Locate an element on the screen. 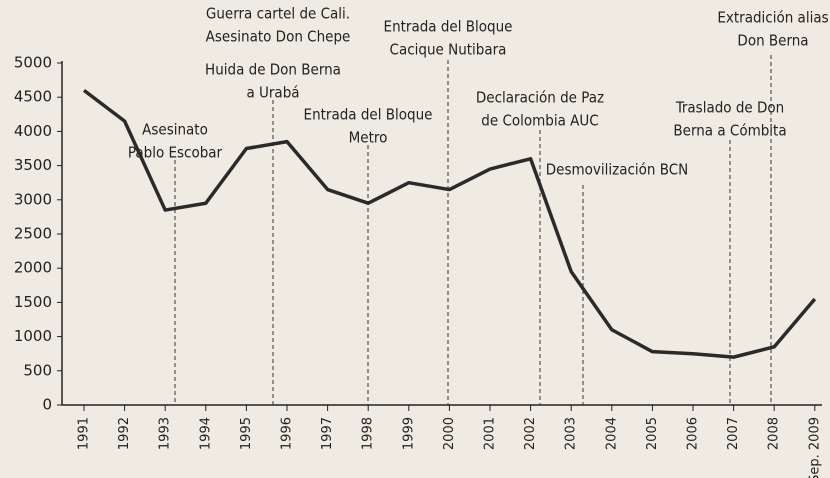 The height and width of the screenshot is (478, 830). y-tick-label: 1000 is located at coordinates (33, 336).